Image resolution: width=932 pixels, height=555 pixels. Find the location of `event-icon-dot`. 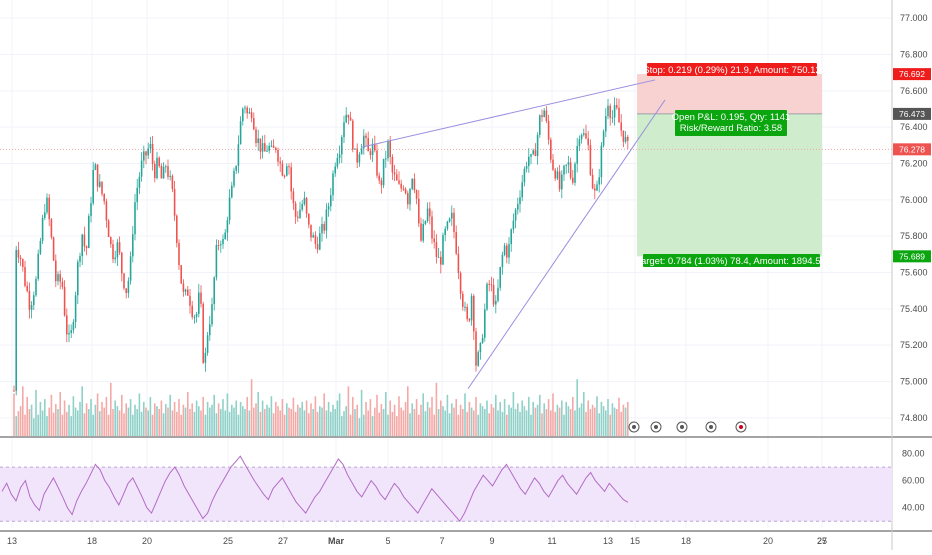

event-icon-dot is located at coordinates (711, 427).